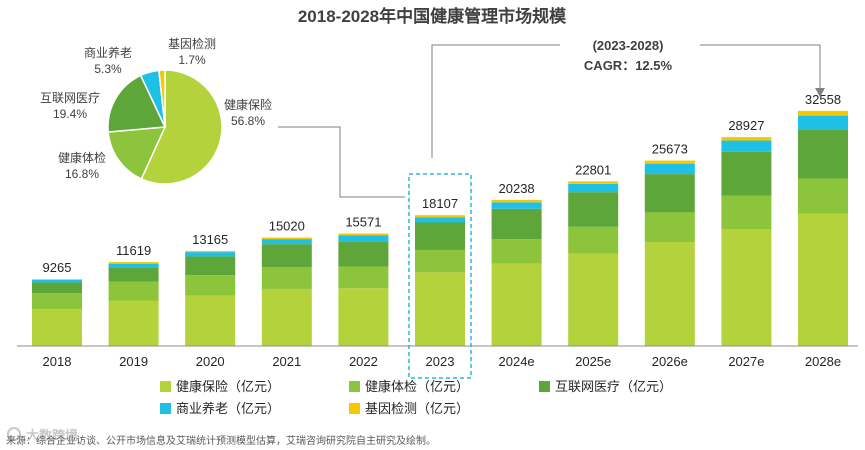  What do you see at coordinates (70, 114) in the screenshot?
I see `pie-label-pct-2: 19.4%` at bounding box center [70, 114].